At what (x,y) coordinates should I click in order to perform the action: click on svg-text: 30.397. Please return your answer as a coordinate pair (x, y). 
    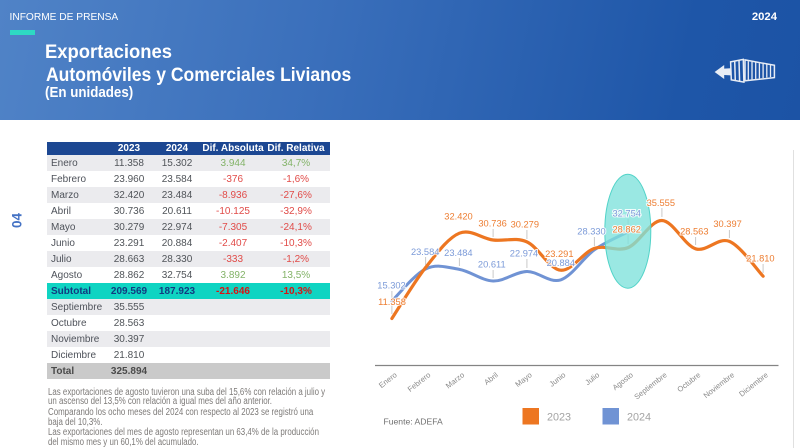
    Looking at the image, I should click on (727, 224).